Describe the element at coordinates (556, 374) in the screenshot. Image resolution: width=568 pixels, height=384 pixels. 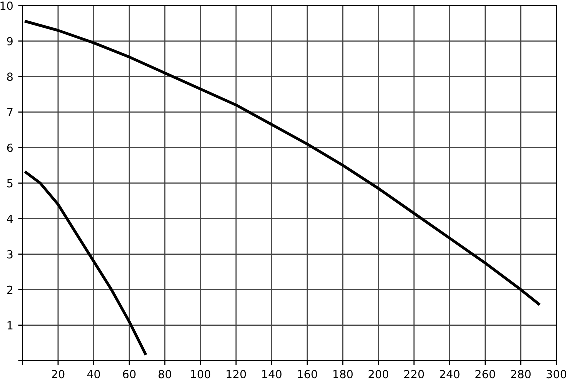
I see `x-tick-label: 300` at that location.